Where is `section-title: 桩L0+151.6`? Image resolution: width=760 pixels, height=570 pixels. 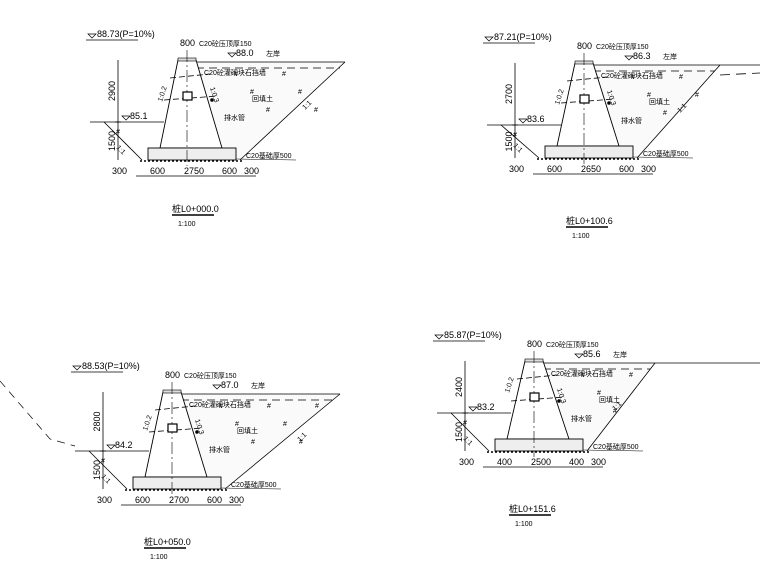
section-title: 桩L0+151.6 is located at coordinates (532, 508).